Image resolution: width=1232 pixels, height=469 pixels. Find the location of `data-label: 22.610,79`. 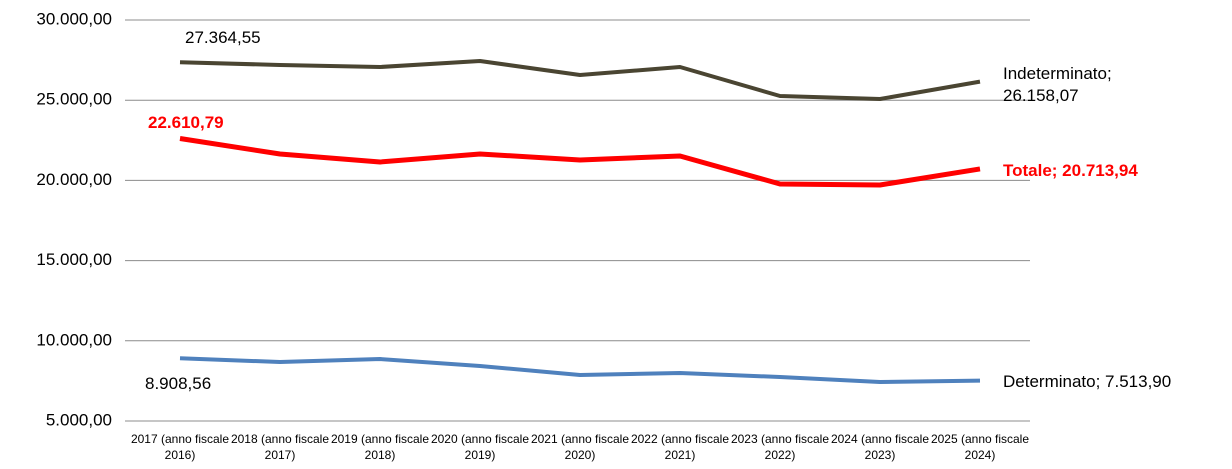

data-label: 22.610,79 is located at coordinates (186, 122).